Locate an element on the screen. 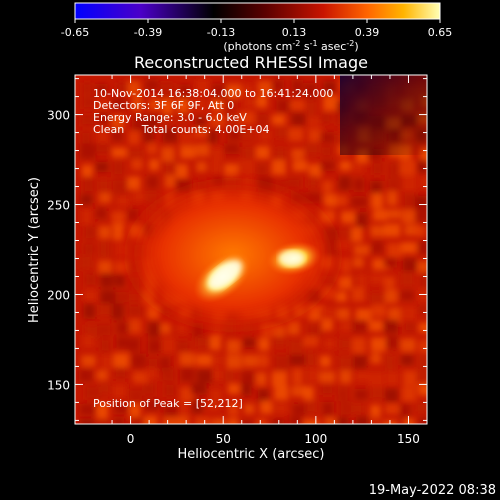 Image resolution: width=500 pixels, height=500 pixels. x-tick-label: 50 is located at coordinates (223, 439).